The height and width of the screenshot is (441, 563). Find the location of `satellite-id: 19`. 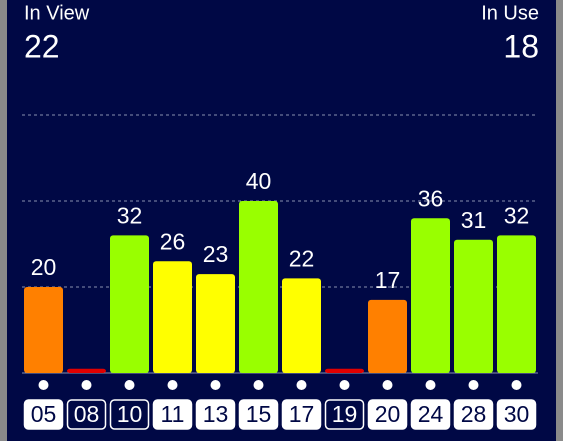

satellite-id: 19 is located at coordinates (345, 414).